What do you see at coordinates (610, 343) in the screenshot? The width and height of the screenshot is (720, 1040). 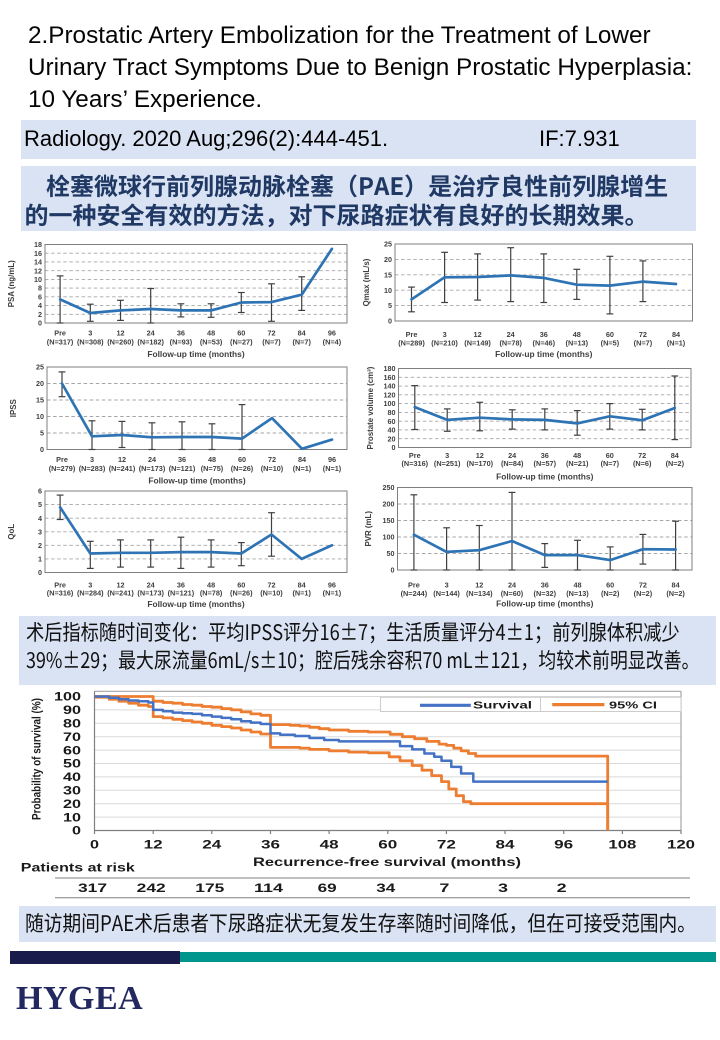 I see `svg-text: (N=5)` at bounding box center [610, 343].